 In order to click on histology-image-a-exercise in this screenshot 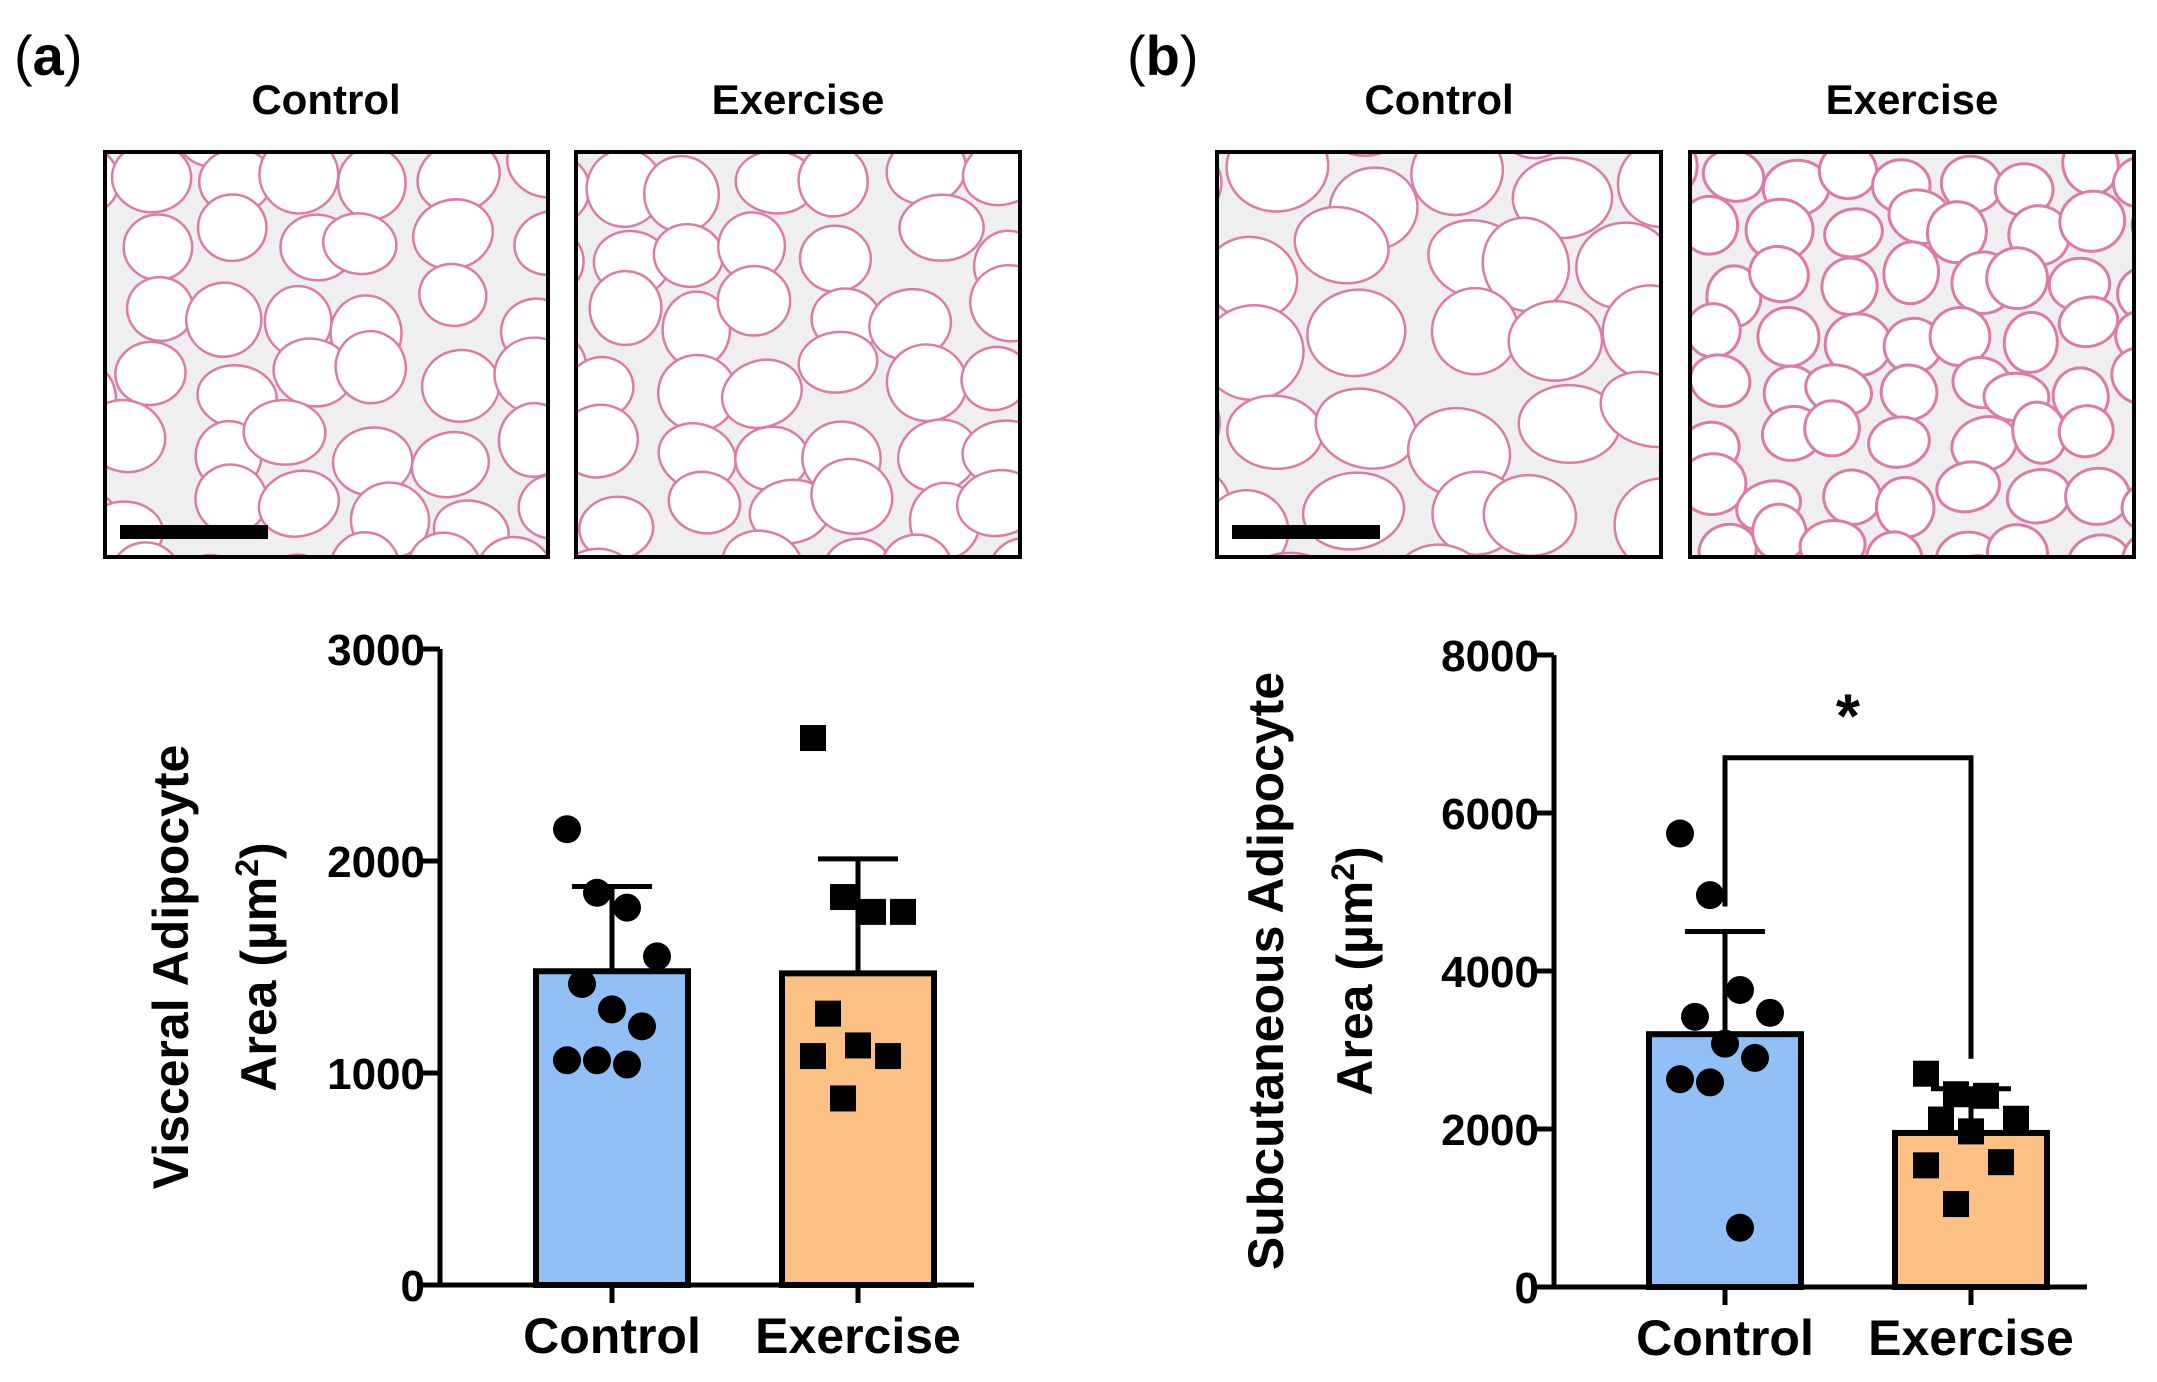, I will do `click(807, 348)`.